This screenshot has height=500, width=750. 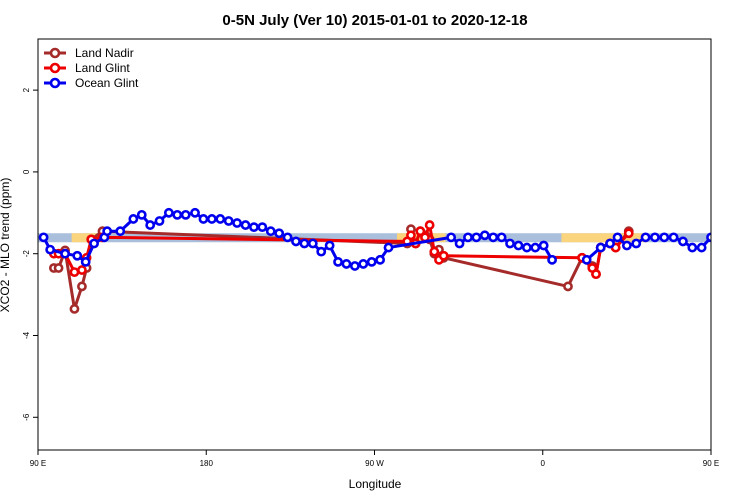 What do you see at coordinates (104, 53) in the screenshot?
I see `legend-label: Land Nadir` at bounding box center [104, 53].